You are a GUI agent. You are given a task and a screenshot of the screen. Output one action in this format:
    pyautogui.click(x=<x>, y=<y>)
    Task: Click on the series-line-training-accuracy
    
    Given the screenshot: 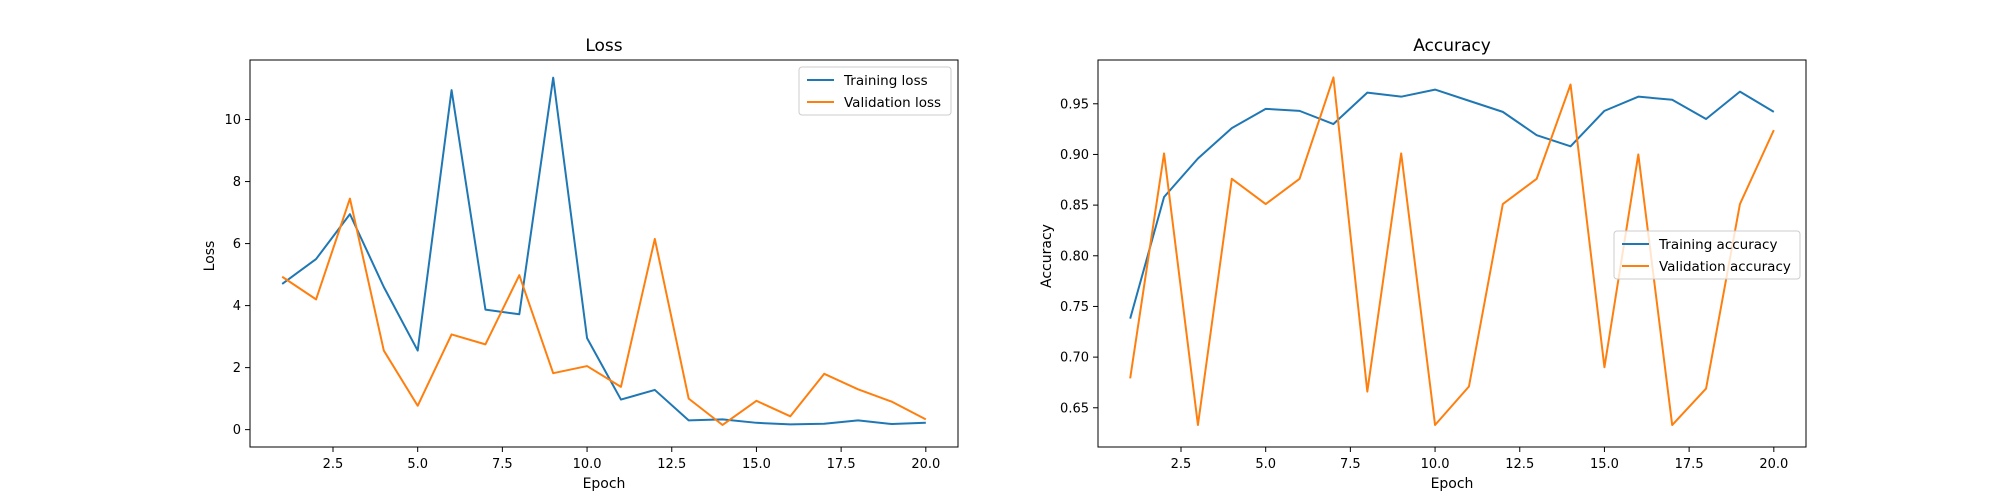 What is the action you would take?
    pyautogui.click(x=1452, y=203)
    